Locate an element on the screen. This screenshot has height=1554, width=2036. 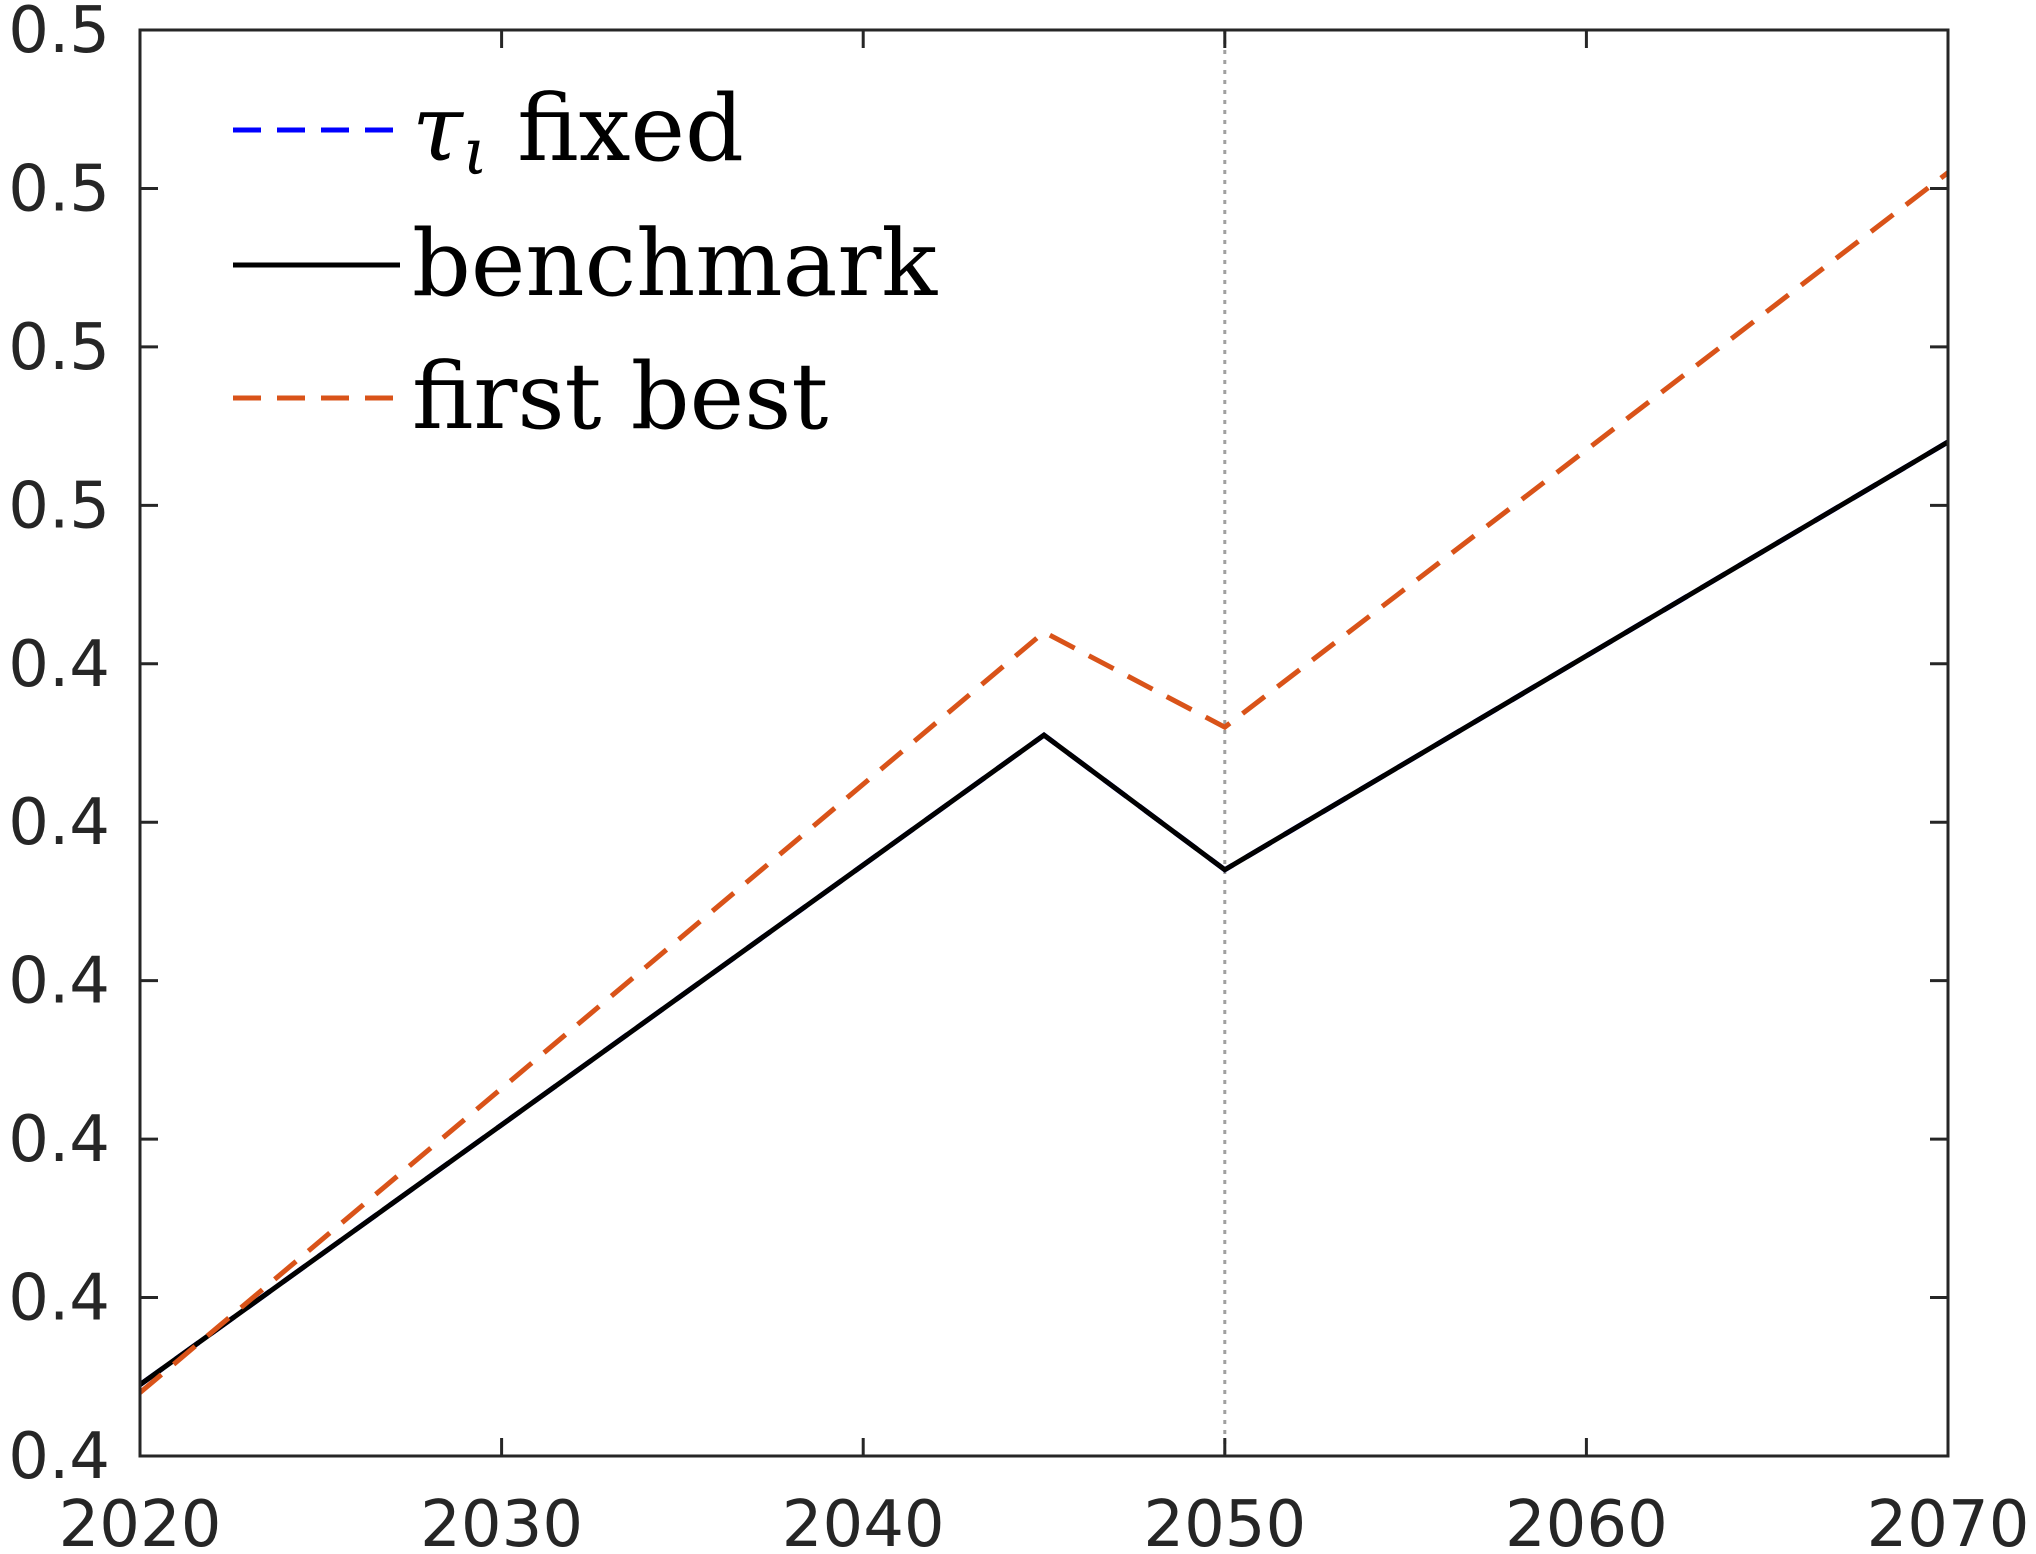
x-tick-label: 2020 is located at coordinates (140, 1521).